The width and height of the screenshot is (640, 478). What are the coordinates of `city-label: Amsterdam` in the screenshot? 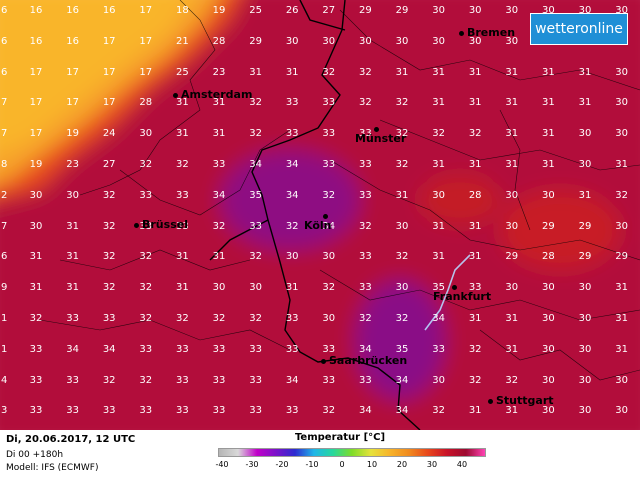 It's located at (217, 94).